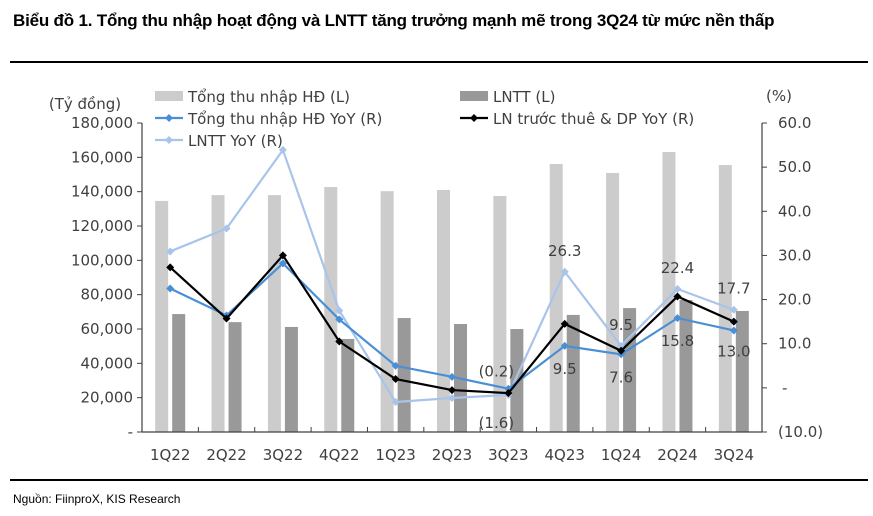 This screenshot has height=516, width=873. Describe the element at coordinates (107, 398) in the screenshot. I see `left-tick-label: 20,000` at that location.